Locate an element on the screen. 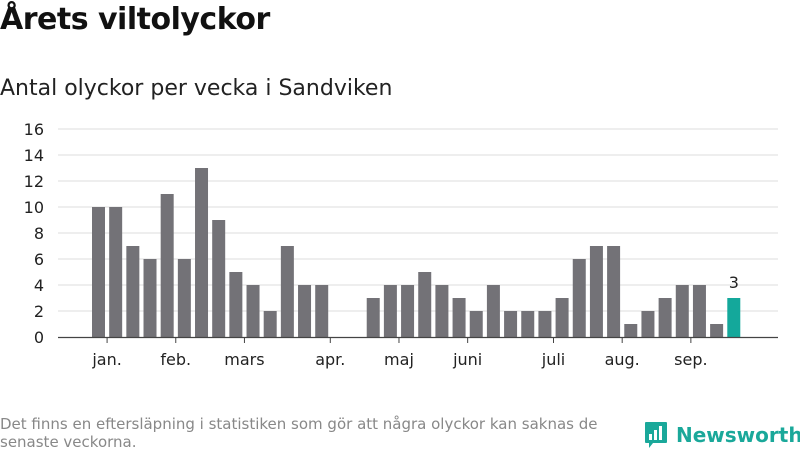 The width and height of the screenshot is (800, 451). highlight-bar is located at coordinates (734, 317).